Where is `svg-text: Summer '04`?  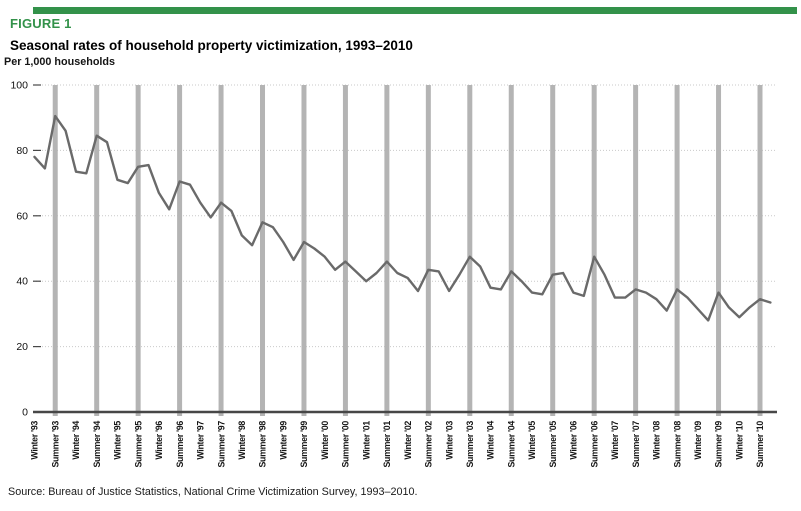
svg-text: Summer '04 is located at coordinates (511, 444).